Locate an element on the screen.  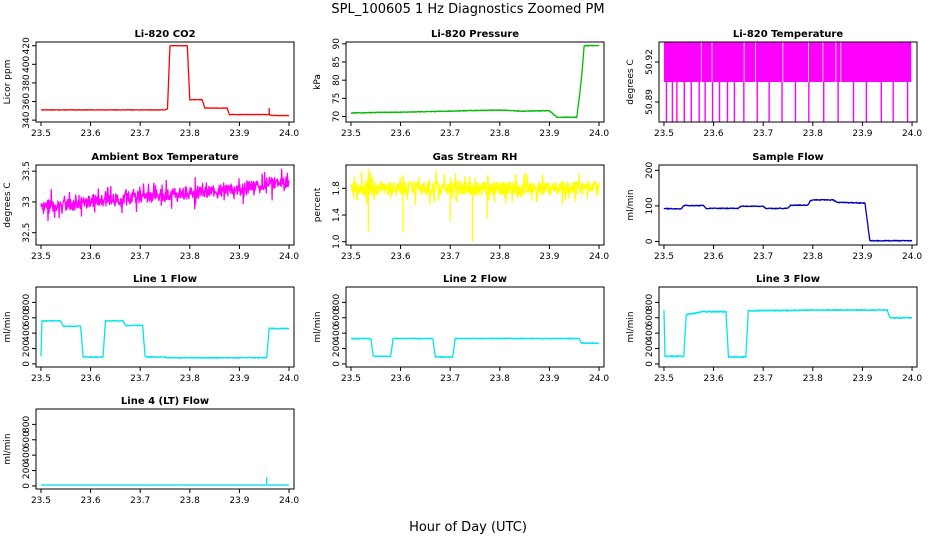
y-tick-label-line4: 600 is located at coordinates (27, 439).